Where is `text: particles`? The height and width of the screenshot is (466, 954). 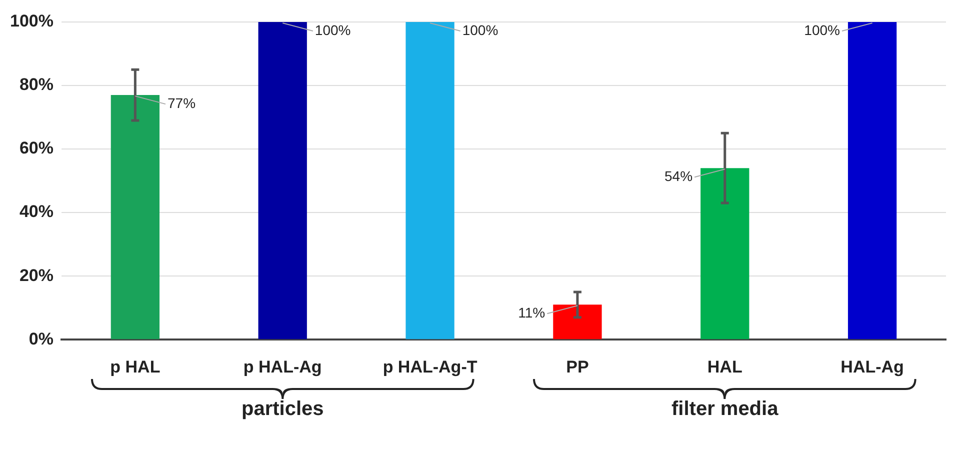
text: particles is located at coordinates (282, 409).